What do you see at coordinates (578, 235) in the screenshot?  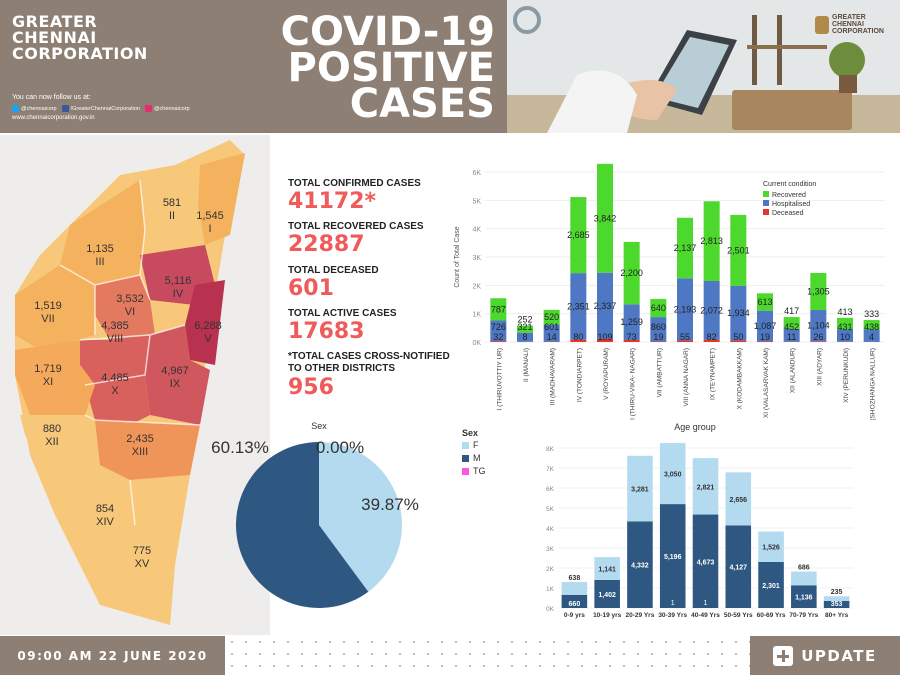 I see `label-recovered: 2,685` at bounding box center [578, 235].